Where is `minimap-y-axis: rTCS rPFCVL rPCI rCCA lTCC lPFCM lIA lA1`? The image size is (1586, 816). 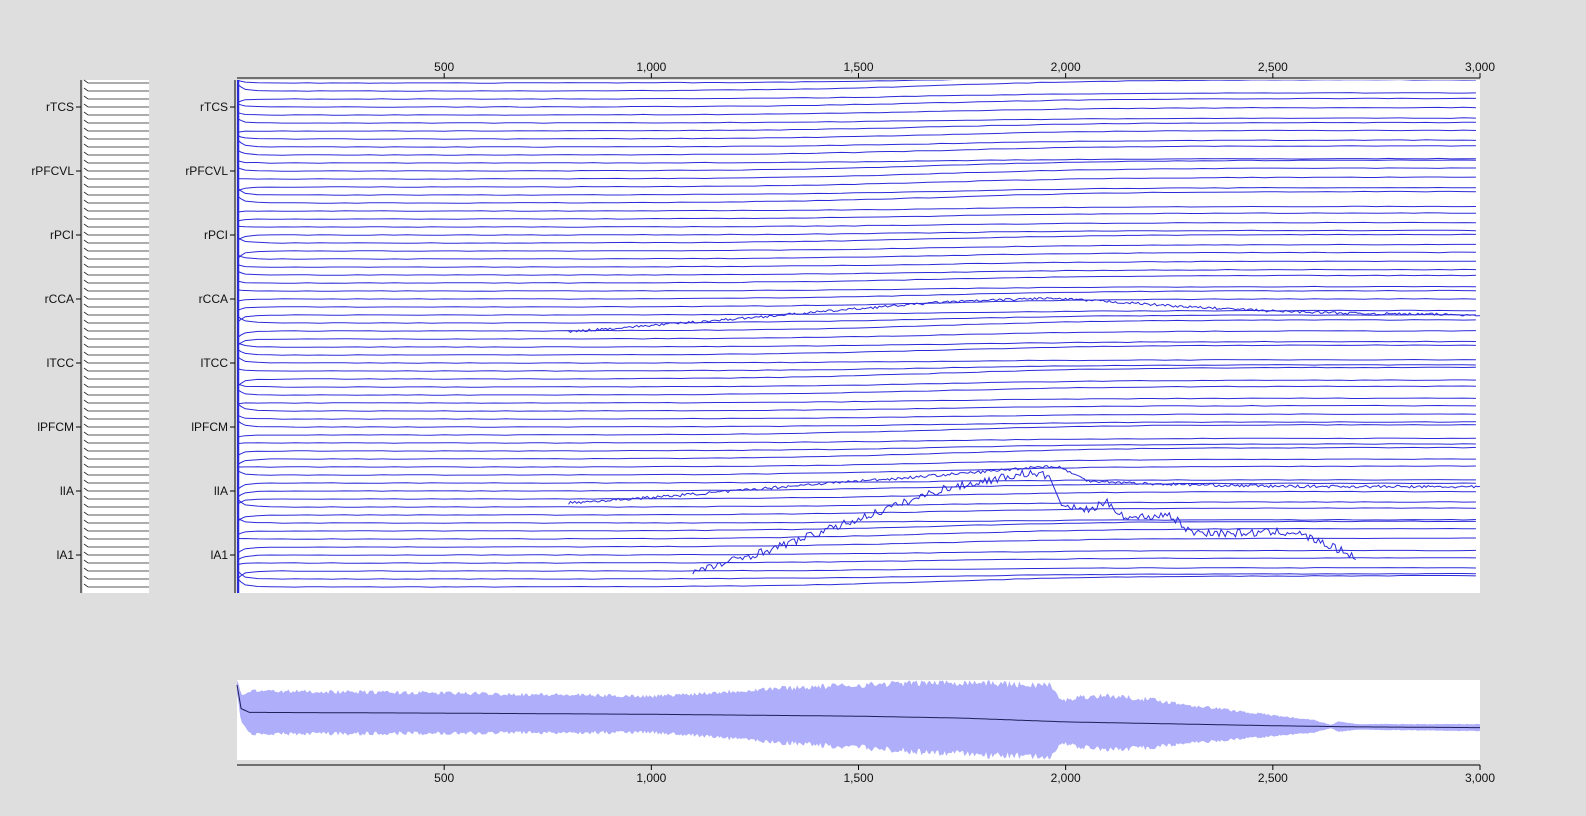 minimap-y-axis: rTCS rPFCVL rPCI rCCA lTCC lPFCM lIA lA1 is located at coordinates (56, 336).